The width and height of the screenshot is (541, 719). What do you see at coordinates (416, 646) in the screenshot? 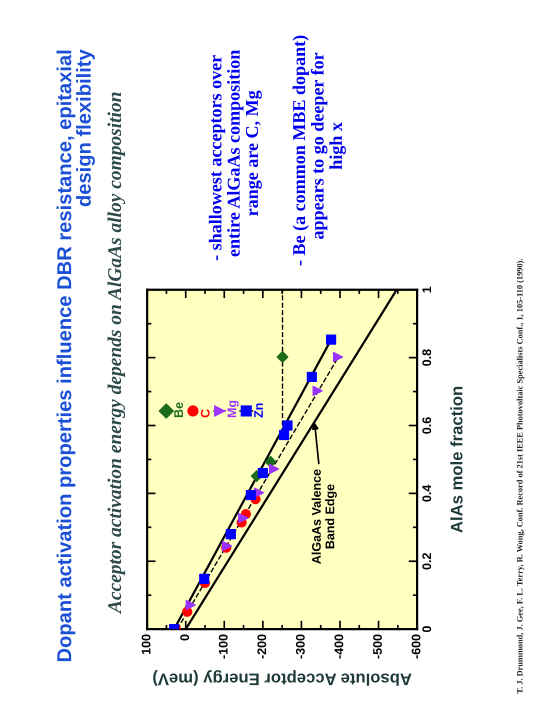
I see `x-tick-label: -600` at bounding box center [416, 646].